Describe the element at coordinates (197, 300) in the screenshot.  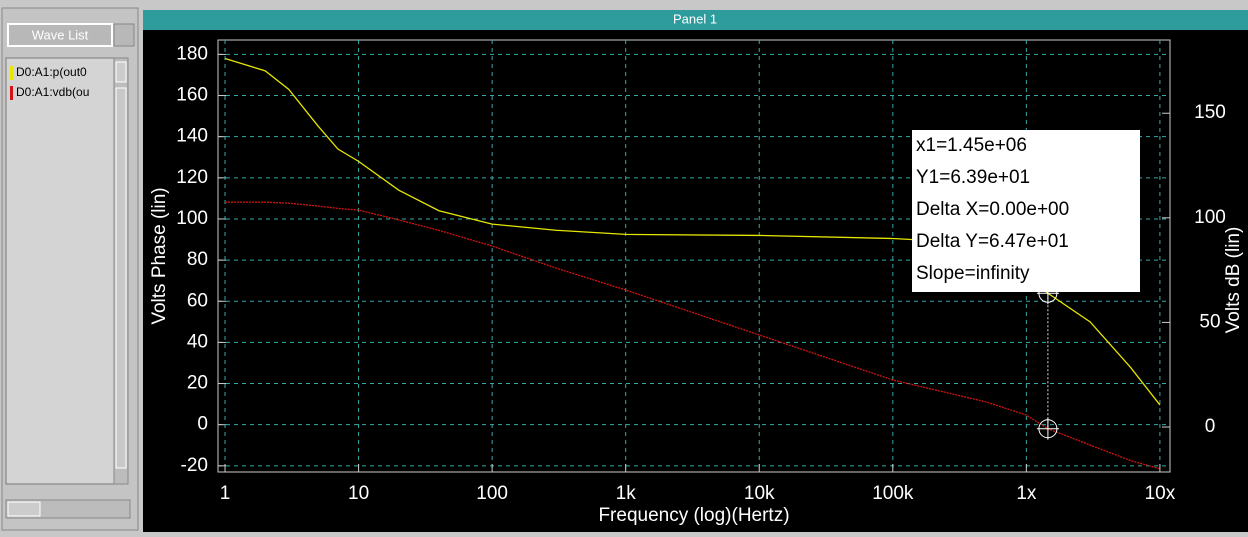
I see `y-tick-label: 60` at that location.